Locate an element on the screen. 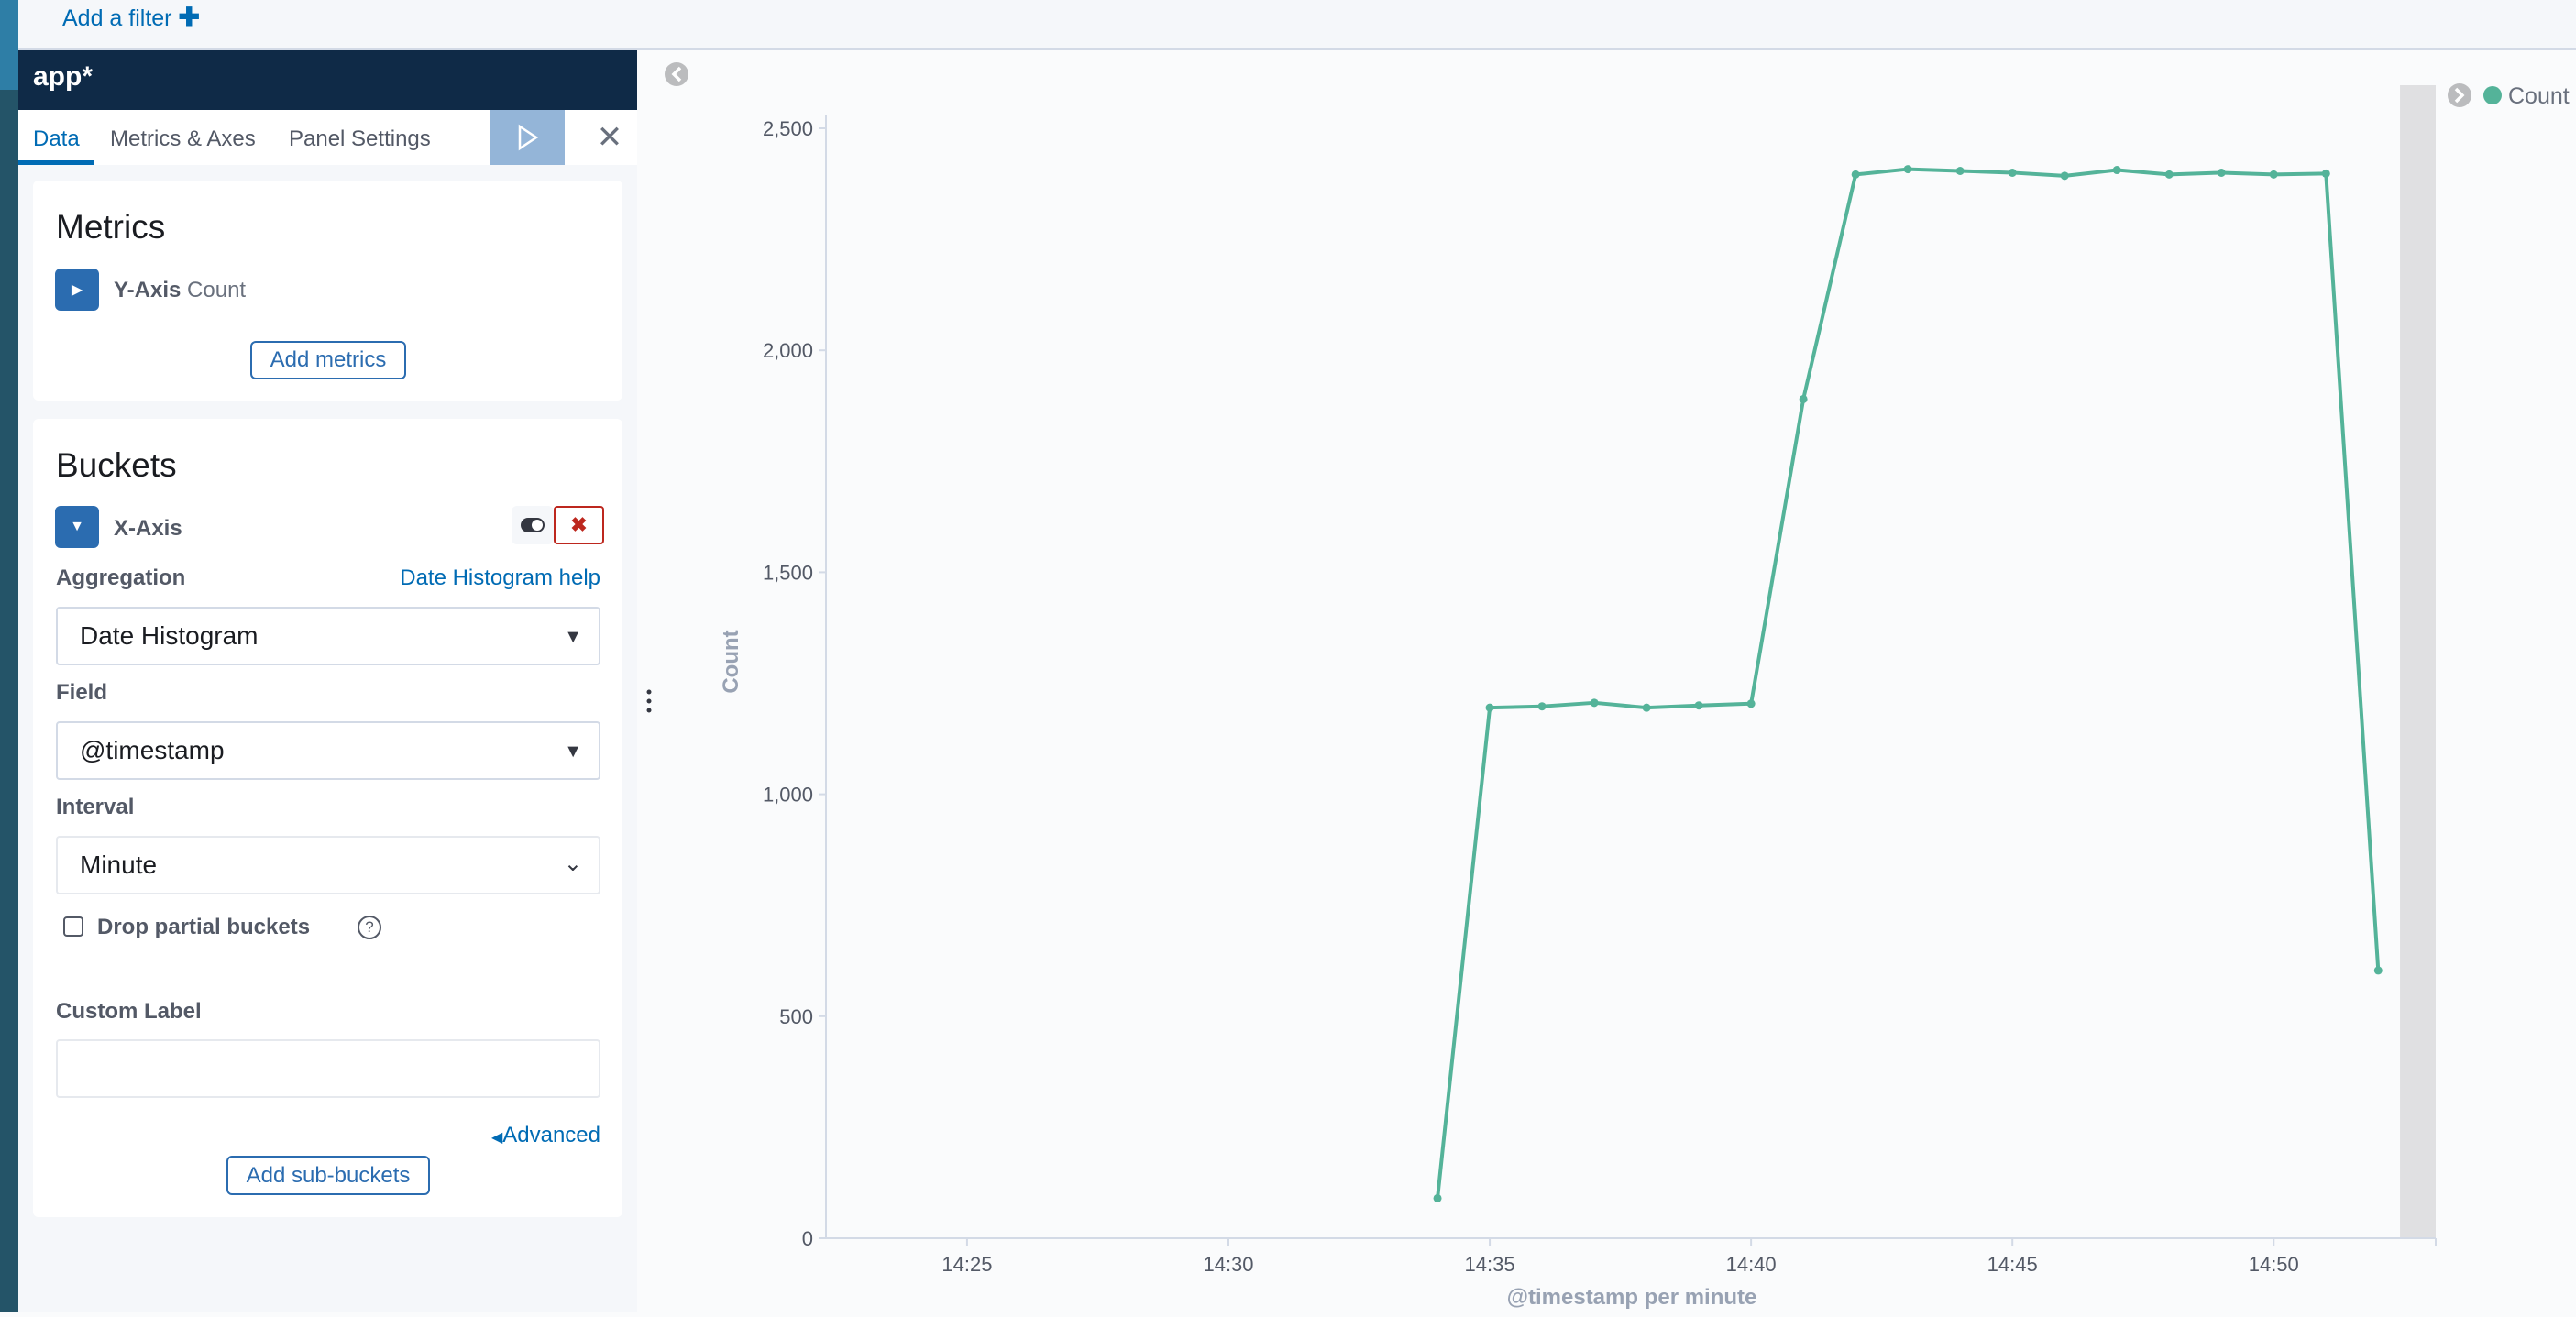  metric-y-axis-label: Y-Axis Count is located at coordinates (180, 290).